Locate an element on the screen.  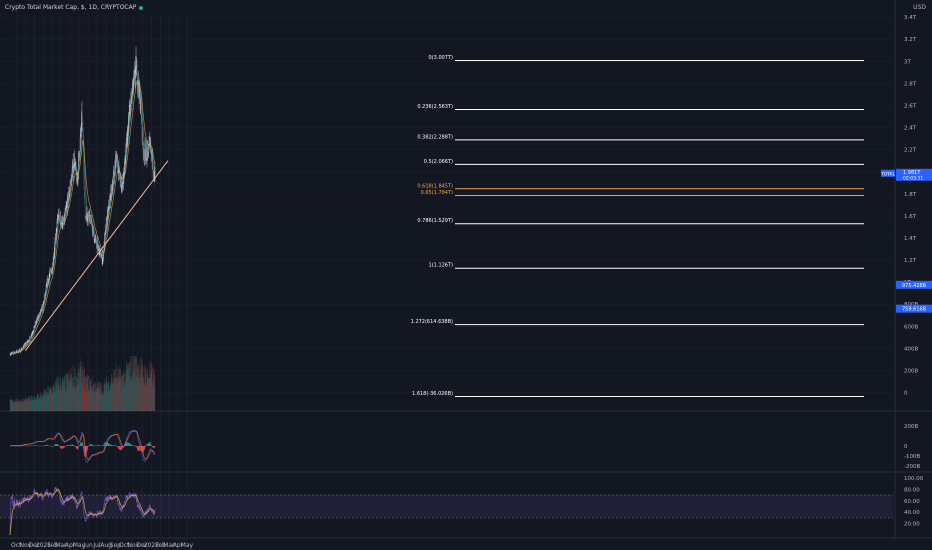
macd-pane: 200B 0 -100B -200B is located at coordinates (465, 447).